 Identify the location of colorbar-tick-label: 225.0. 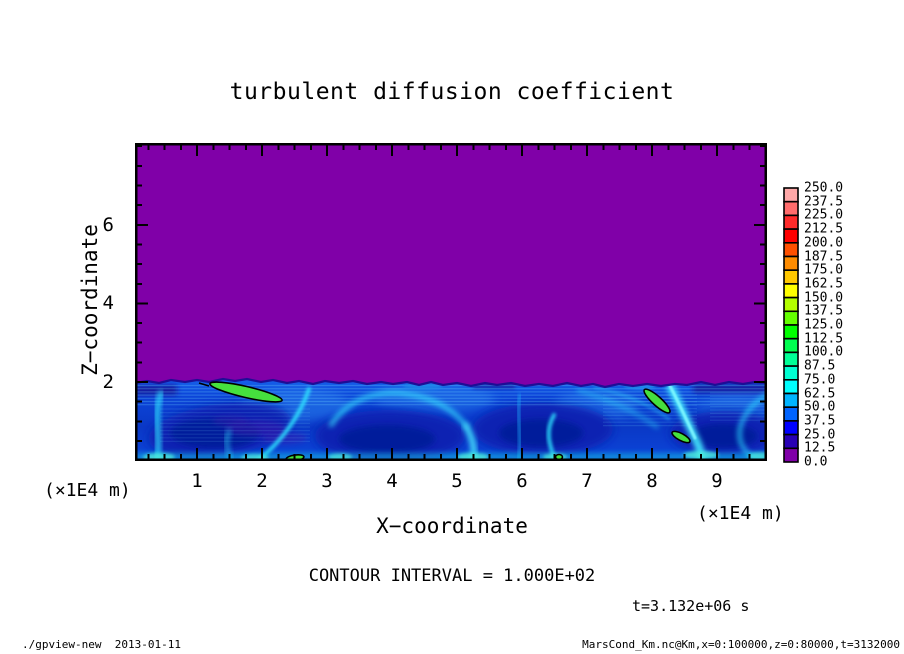
(824, 215).